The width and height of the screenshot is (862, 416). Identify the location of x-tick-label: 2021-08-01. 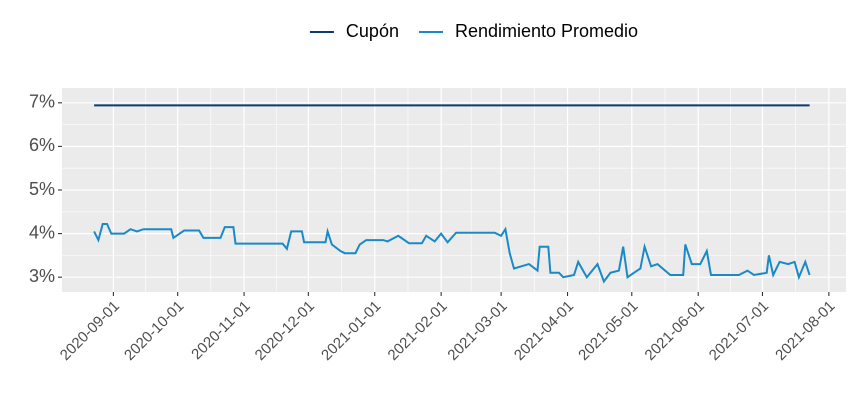
(805, 331).